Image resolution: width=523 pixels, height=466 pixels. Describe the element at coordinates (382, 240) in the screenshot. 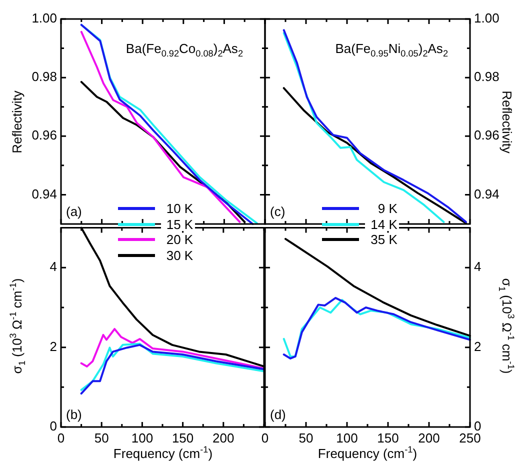

I see `legend-label: 35 K` at that location.